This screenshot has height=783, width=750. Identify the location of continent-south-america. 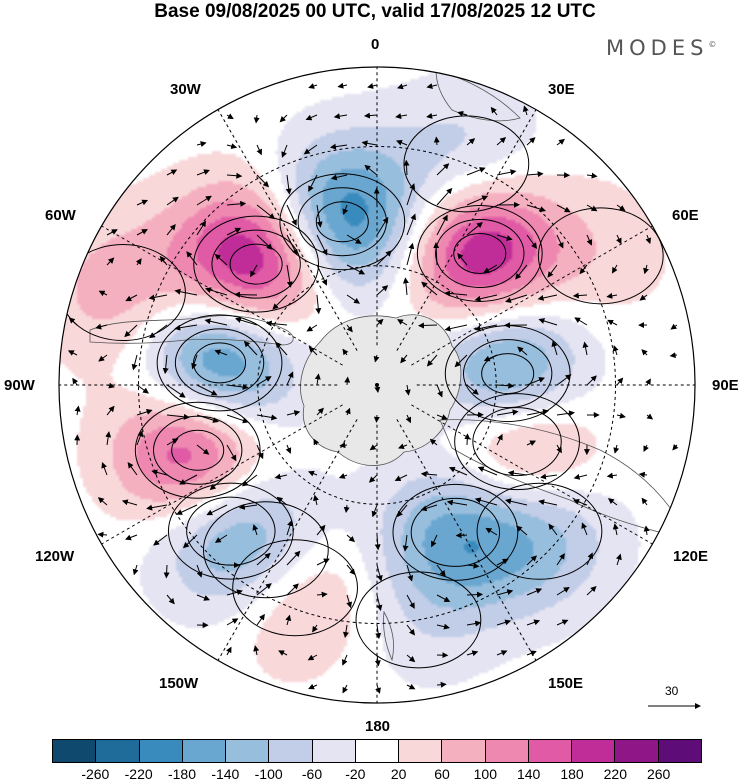
(191, 330).